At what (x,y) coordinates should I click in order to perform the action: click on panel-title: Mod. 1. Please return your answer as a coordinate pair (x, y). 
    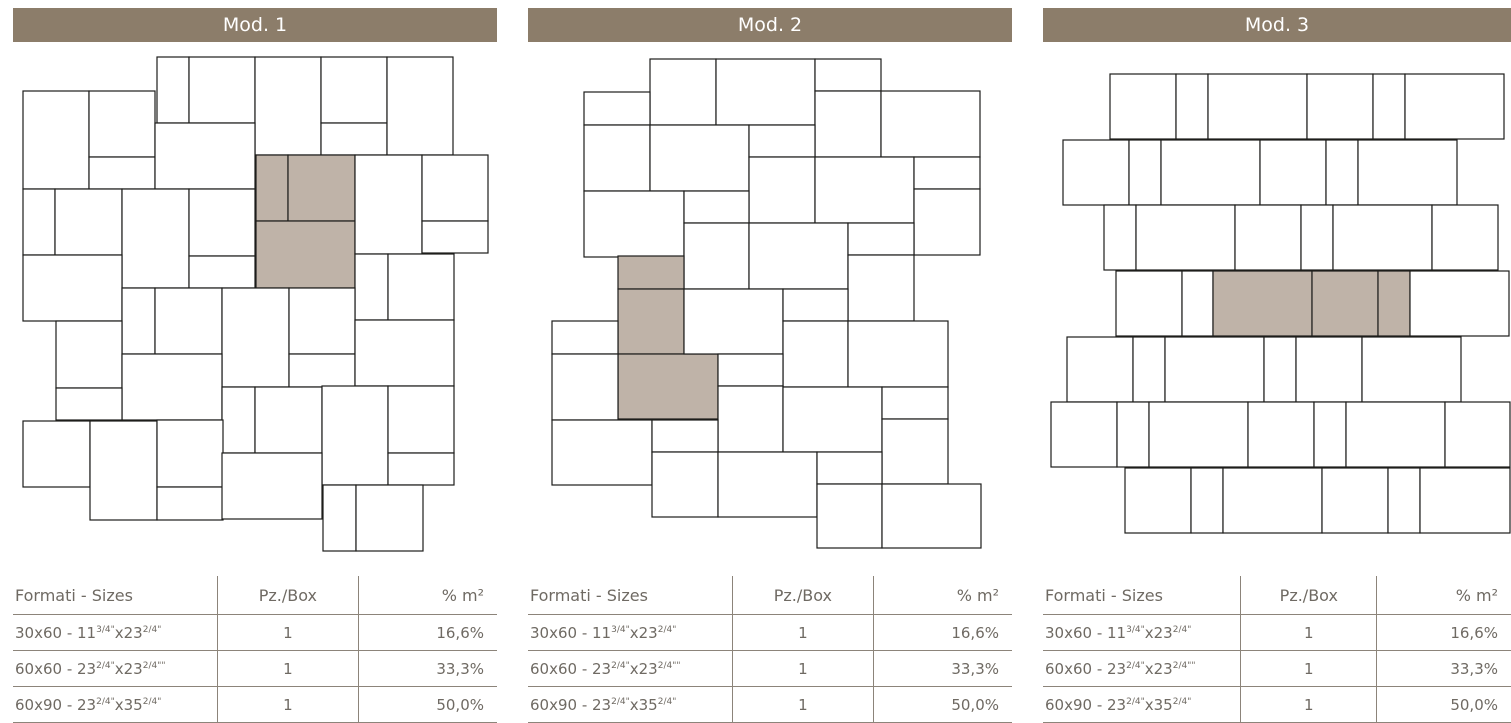
    Looking at the image, I should click on (255, 25).